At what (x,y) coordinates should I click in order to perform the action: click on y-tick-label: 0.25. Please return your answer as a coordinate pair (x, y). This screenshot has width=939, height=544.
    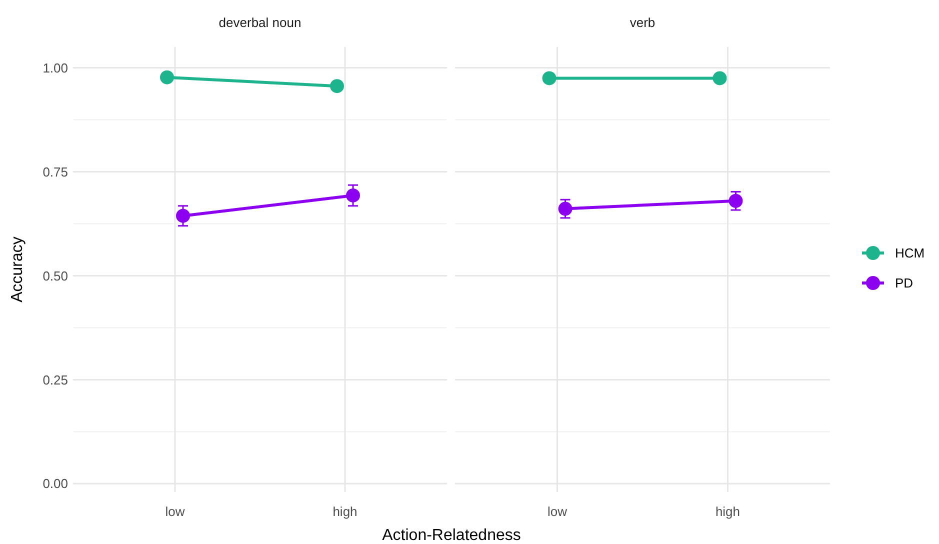
    Looking at the image, I should click on (55, 380).